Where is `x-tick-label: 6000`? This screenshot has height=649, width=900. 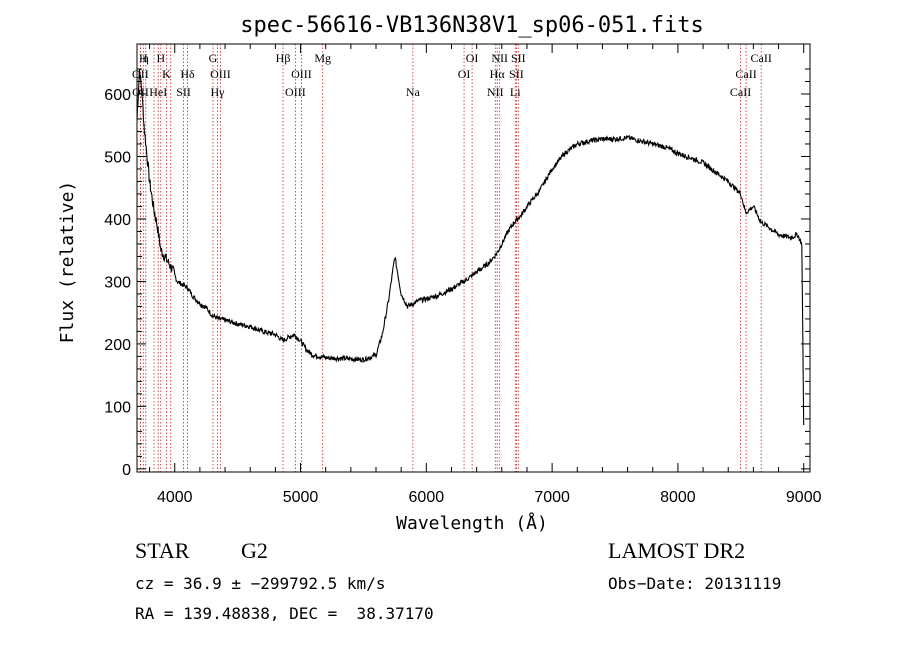 x-tick-label: 6000 is located at coordinates (427, 497).